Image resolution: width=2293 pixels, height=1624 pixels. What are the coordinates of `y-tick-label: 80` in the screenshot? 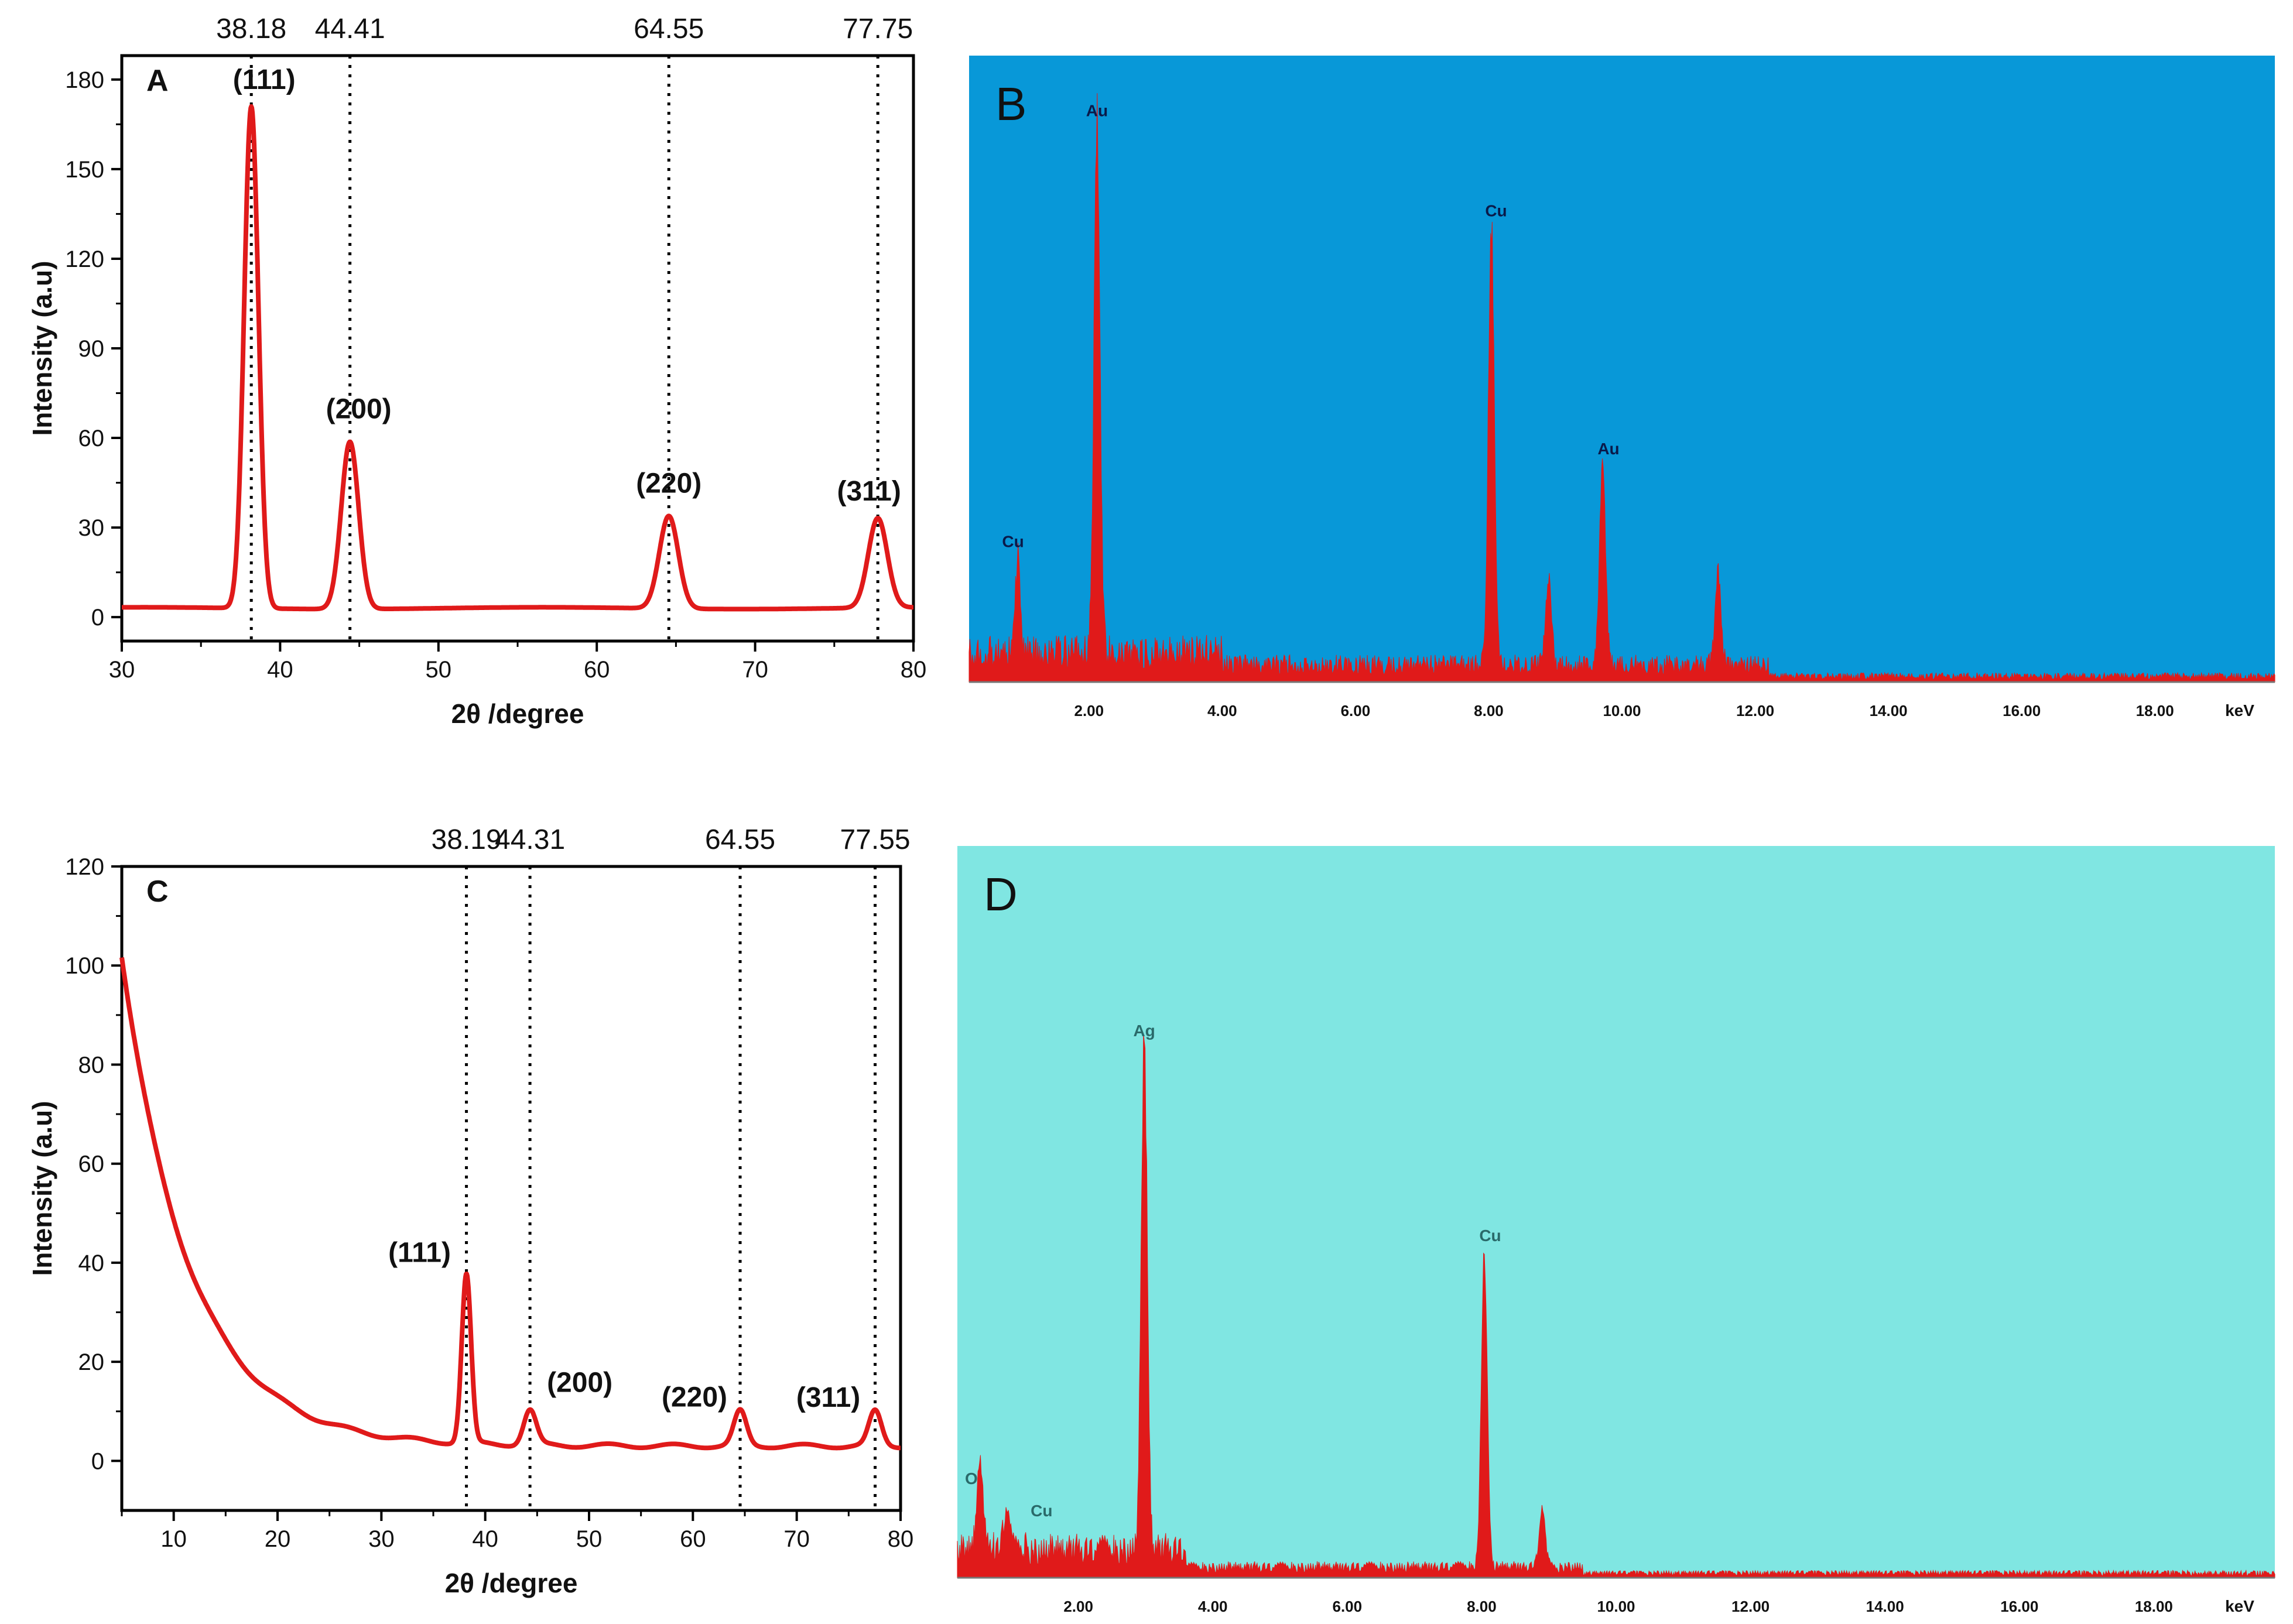 It's located at (91, 1065).